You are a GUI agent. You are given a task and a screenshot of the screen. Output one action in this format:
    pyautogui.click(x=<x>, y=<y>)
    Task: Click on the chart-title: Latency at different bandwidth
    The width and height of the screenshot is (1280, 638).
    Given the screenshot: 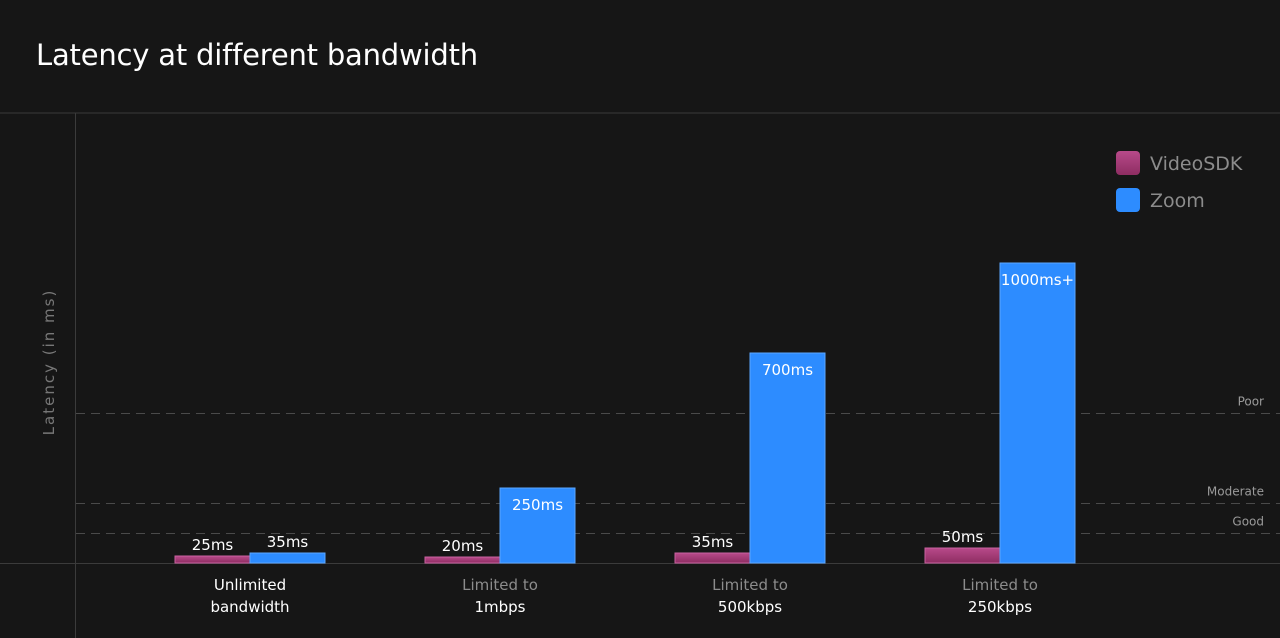 What is the action you would take?
    pyautogui.click(x=257, y=55)
    